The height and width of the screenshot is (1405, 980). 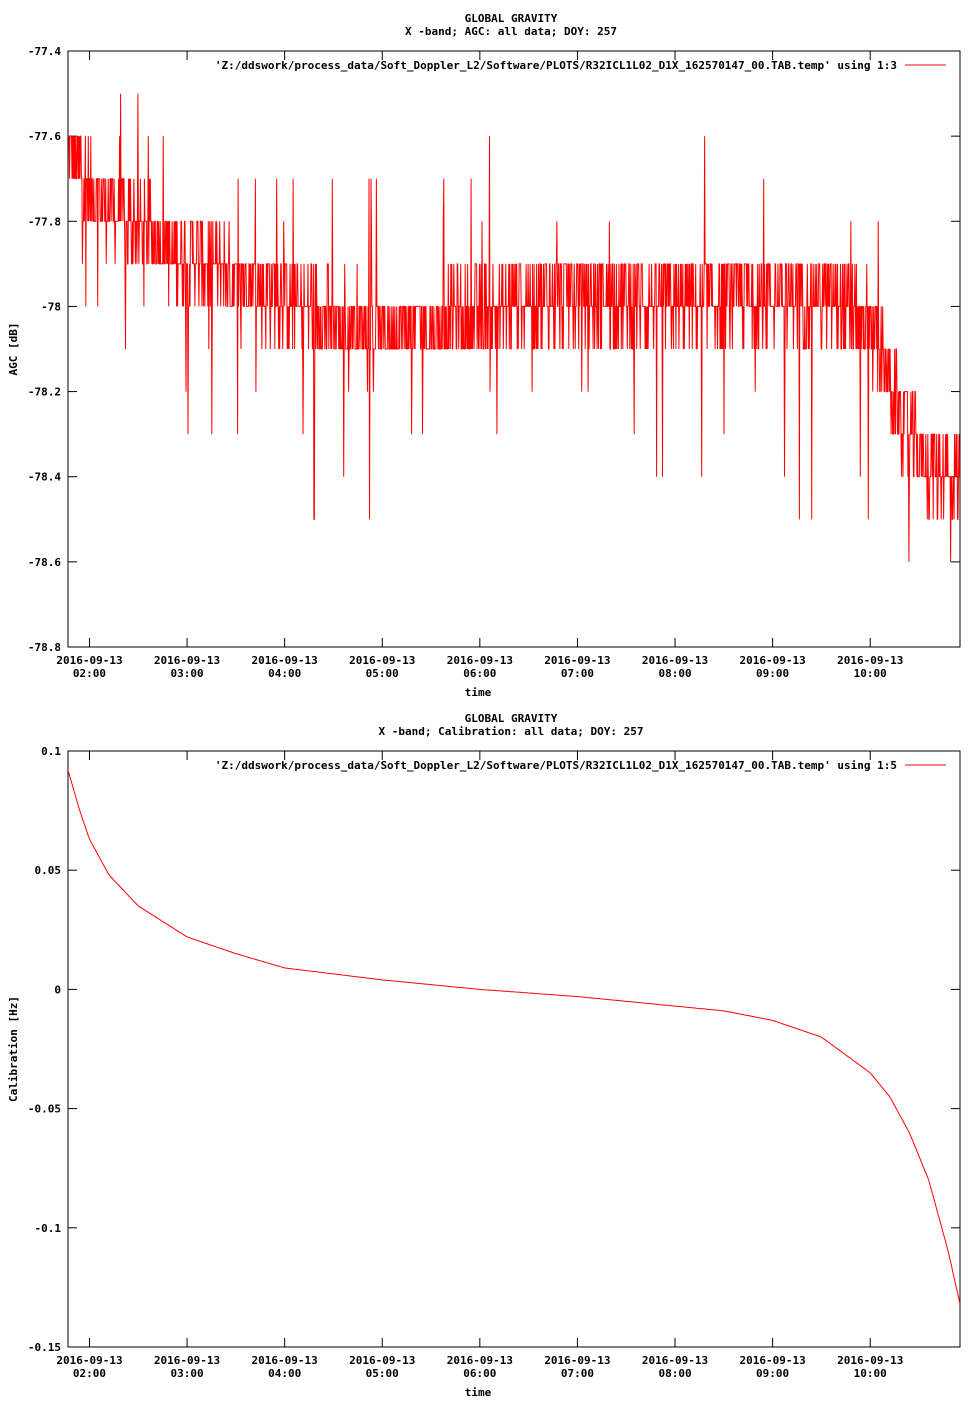 What do you see at coordinates (13, 1049) in the screenshot?
I see `y-axis-label: Calibration [Hz]` at bounding box center [13, 1049].